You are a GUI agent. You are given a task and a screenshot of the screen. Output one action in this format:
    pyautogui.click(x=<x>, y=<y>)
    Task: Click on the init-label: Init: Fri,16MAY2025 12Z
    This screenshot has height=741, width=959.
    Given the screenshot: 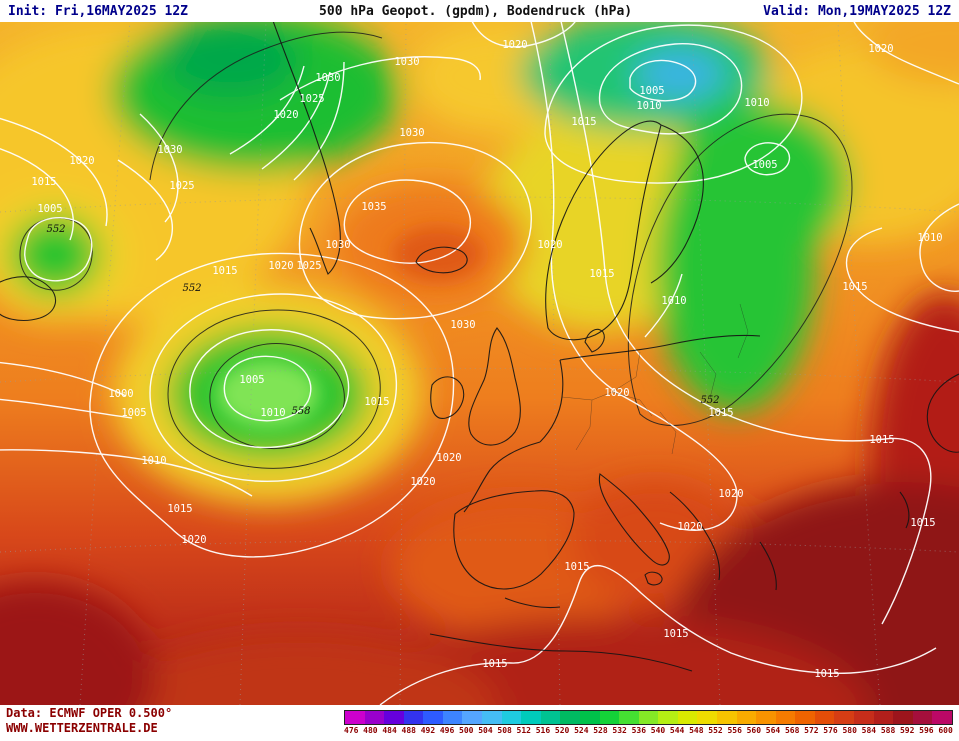 What is the action you would take?
    pyautogui.click(x=98, y=11)
    